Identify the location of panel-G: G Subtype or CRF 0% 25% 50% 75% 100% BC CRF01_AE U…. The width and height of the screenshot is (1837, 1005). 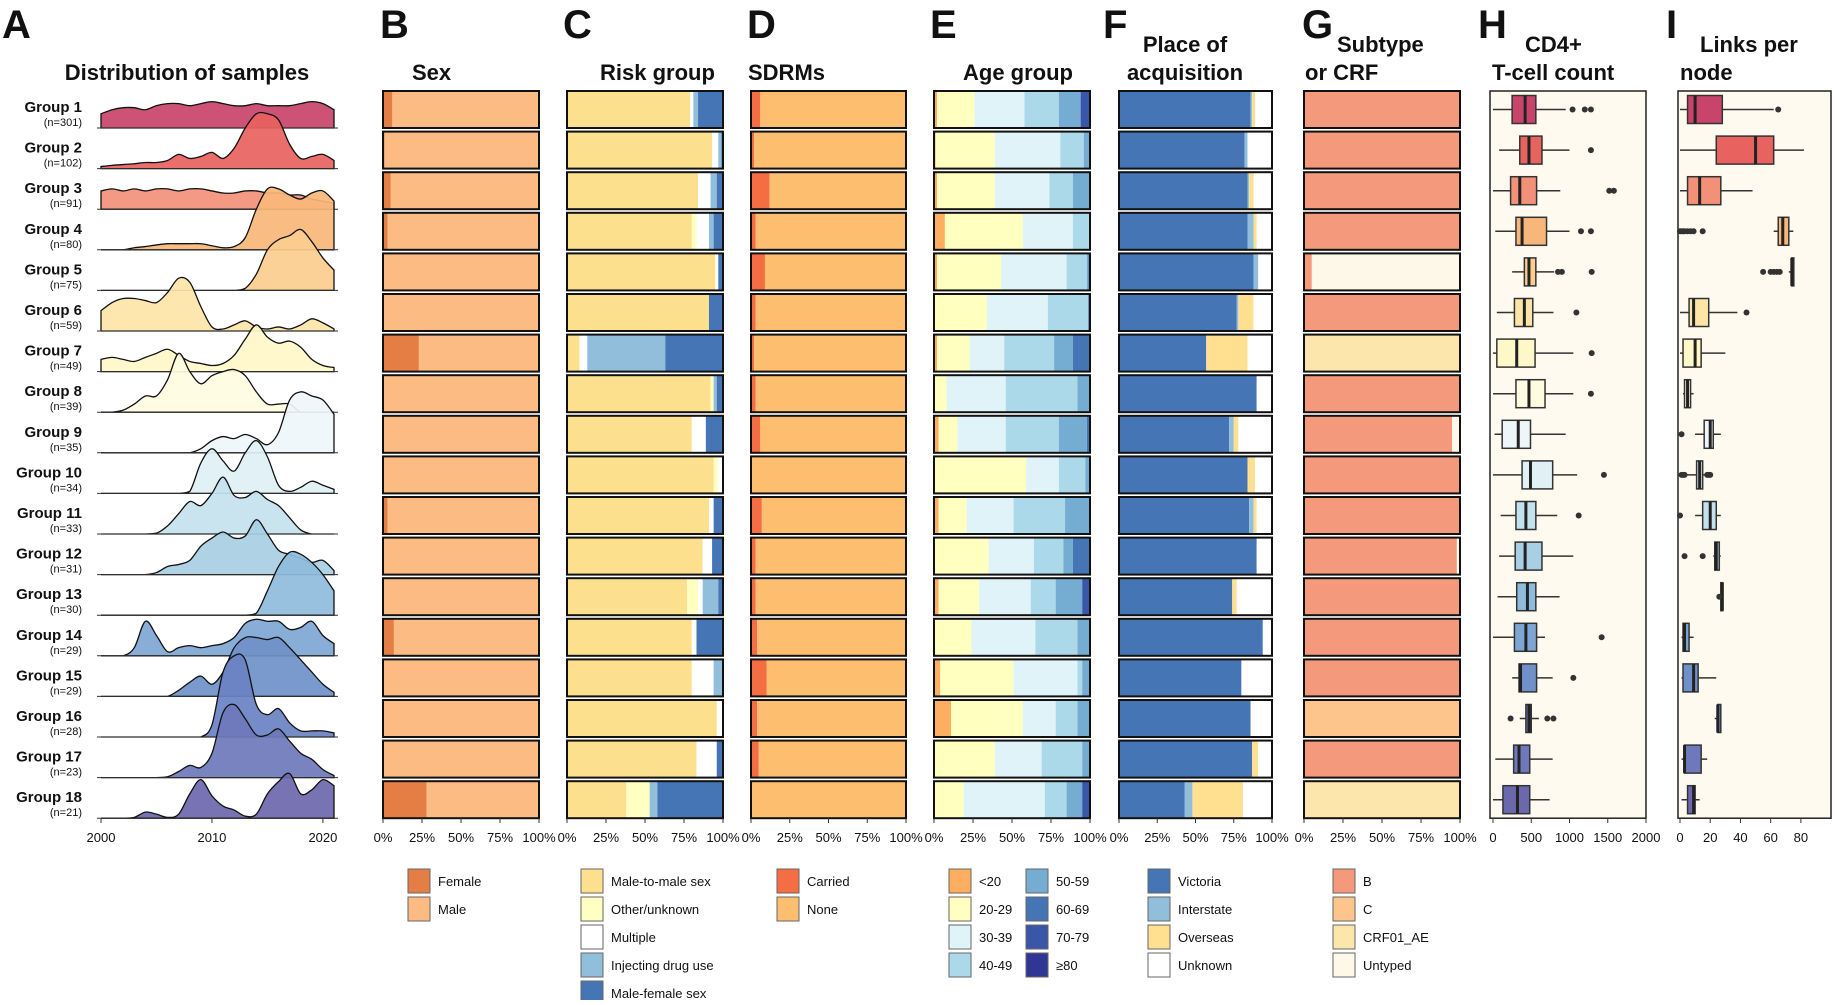
(1386, 490).